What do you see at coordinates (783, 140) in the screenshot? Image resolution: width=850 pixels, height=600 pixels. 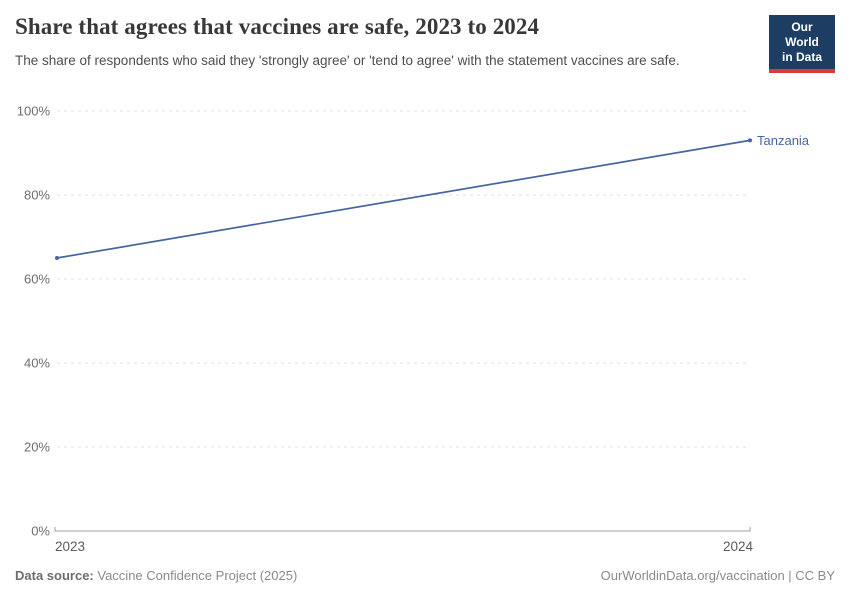 I see `series-label: Tanzania` at bounding box center [783, 140].